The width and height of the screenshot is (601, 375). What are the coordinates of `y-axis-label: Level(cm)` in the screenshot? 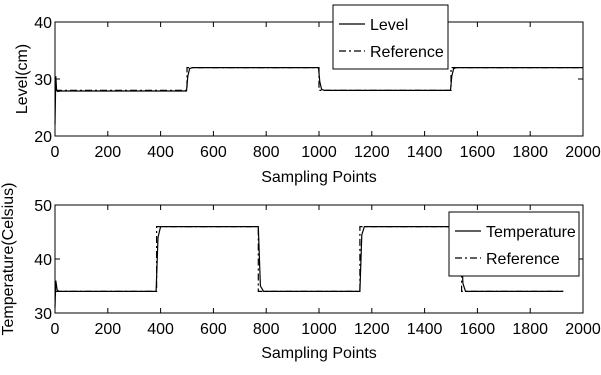 It's located at (22, 79).